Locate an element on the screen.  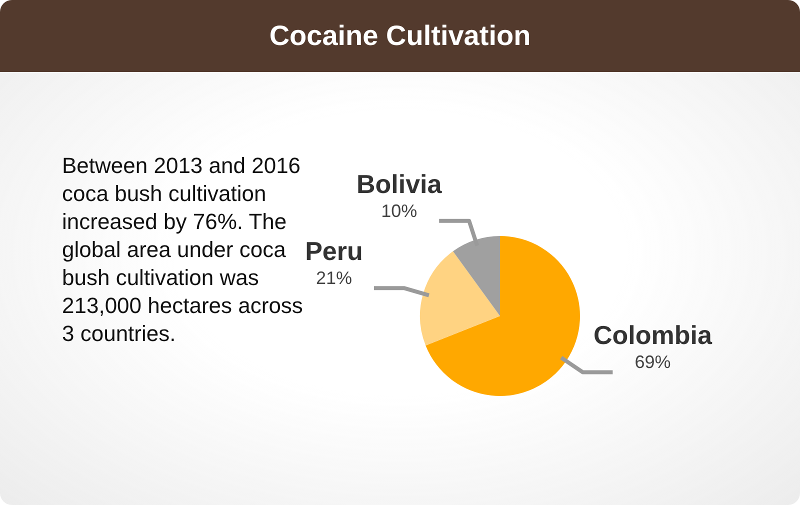
data-label: 69% is located at coordinates (652, 362).